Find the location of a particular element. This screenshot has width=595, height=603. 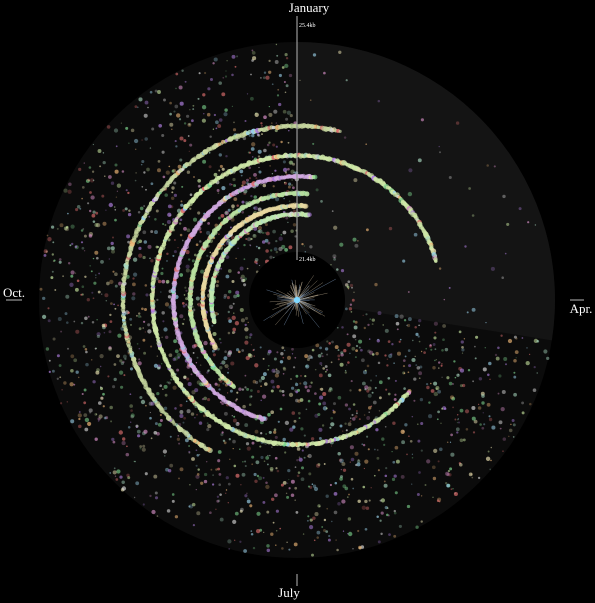

ring-point is located at coordinates (307, 194).